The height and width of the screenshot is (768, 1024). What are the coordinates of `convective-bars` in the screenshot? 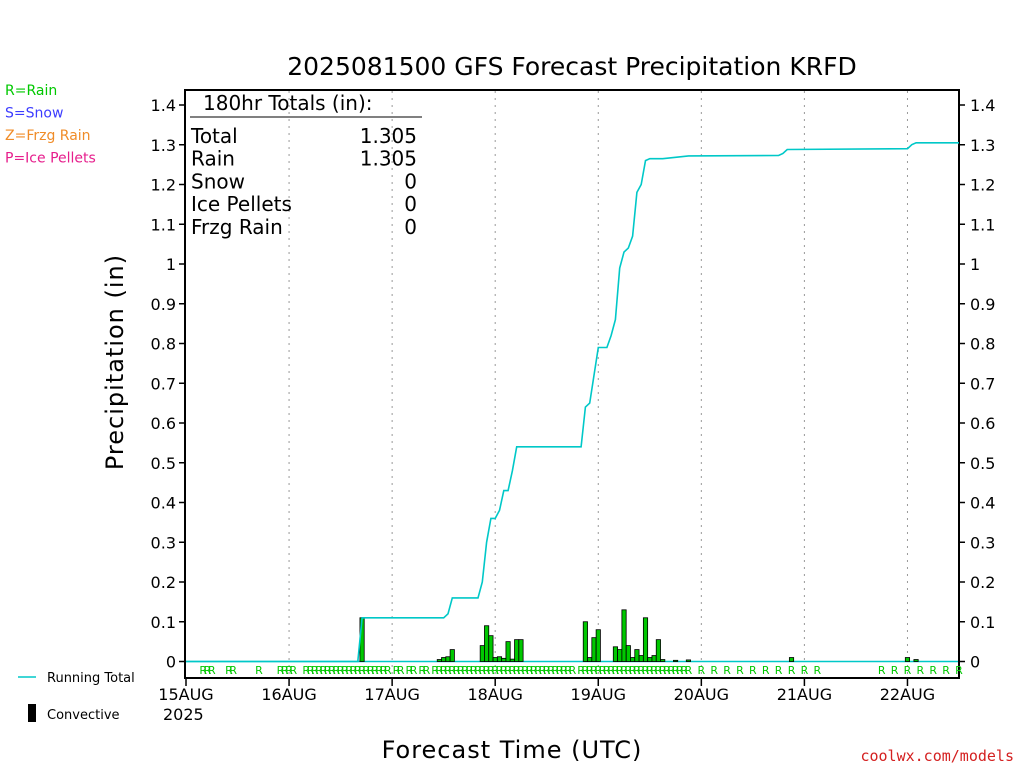 It's located at (639, 635).